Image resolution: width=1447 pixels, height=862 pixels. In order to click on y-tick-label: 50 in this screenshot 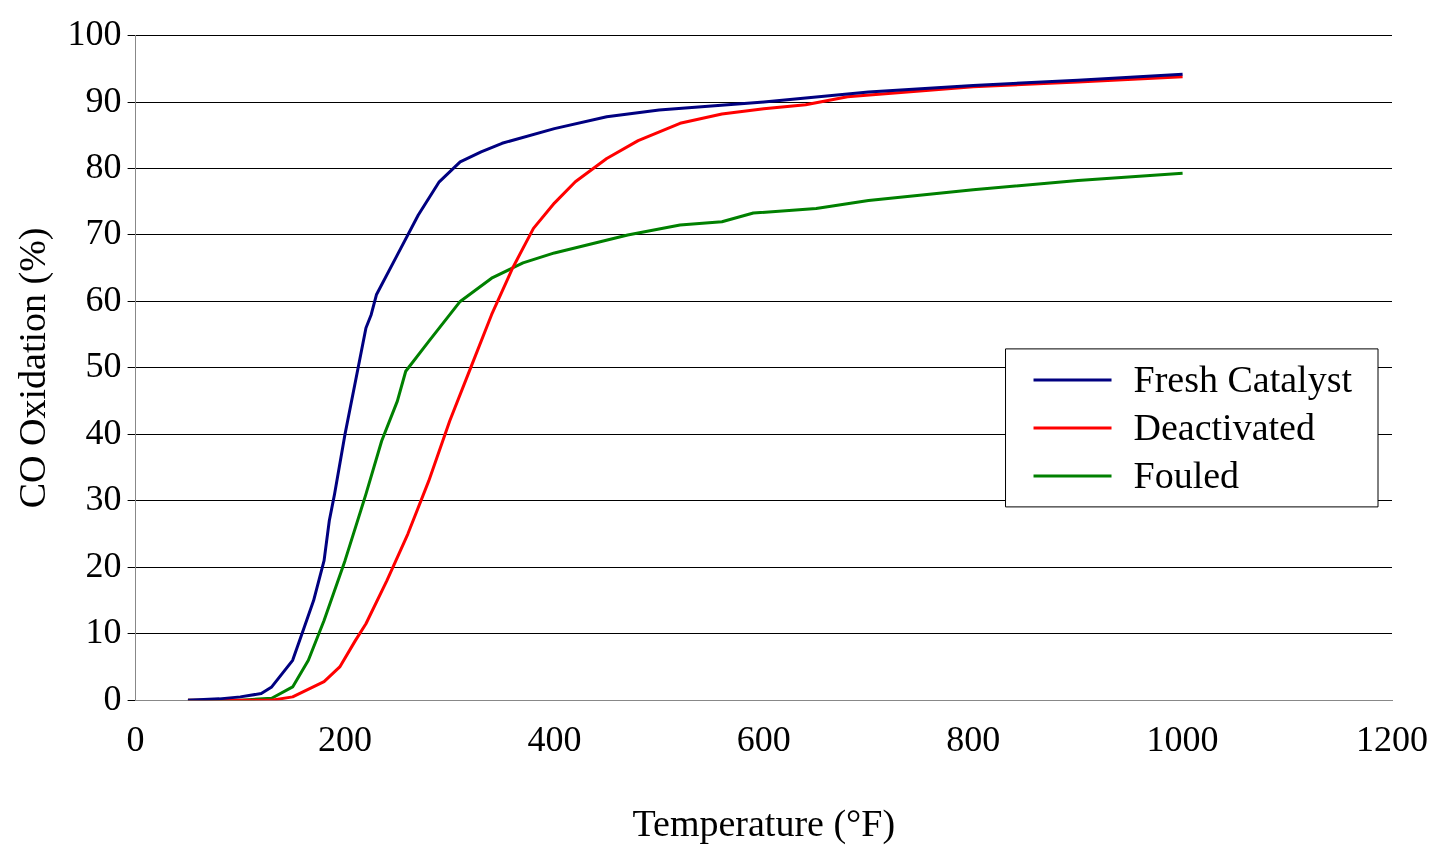, I will do `click(103, 365)`.